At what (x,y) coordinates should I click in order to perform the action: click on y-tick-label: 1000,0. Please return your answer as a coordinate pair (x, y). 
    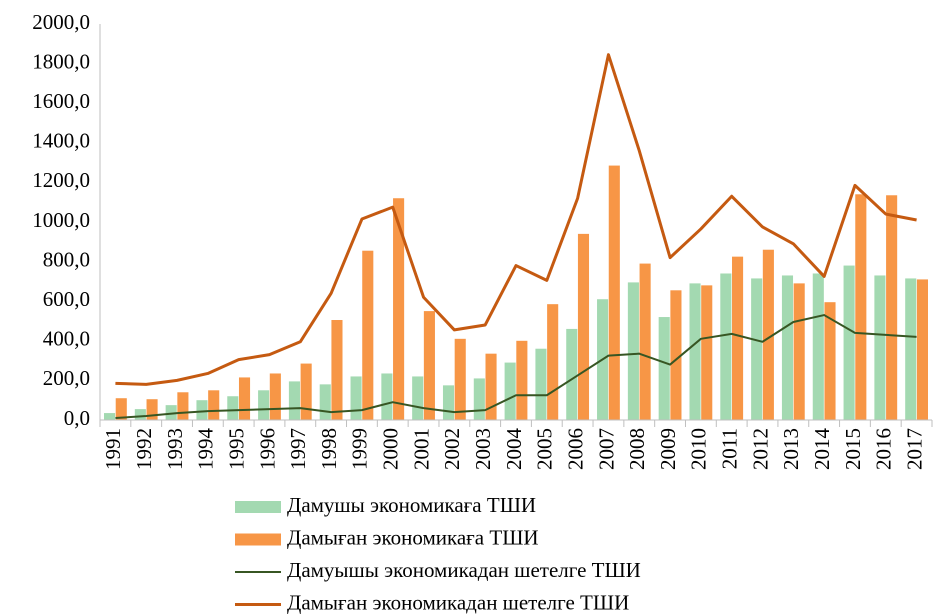
    Looking at the image, I should click on (61, 220).